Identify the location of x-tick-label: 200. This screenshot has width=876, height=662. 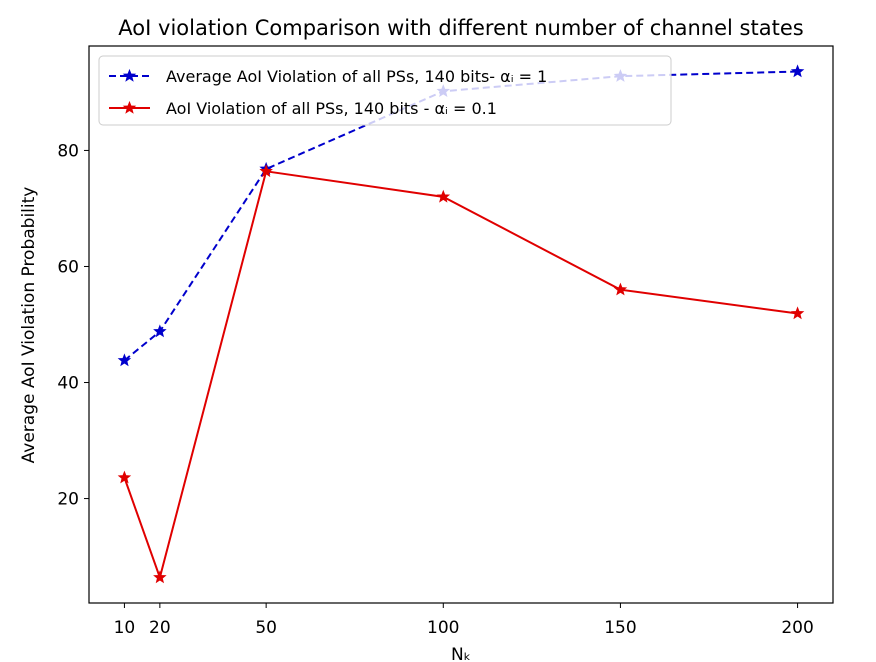
(797, 628).